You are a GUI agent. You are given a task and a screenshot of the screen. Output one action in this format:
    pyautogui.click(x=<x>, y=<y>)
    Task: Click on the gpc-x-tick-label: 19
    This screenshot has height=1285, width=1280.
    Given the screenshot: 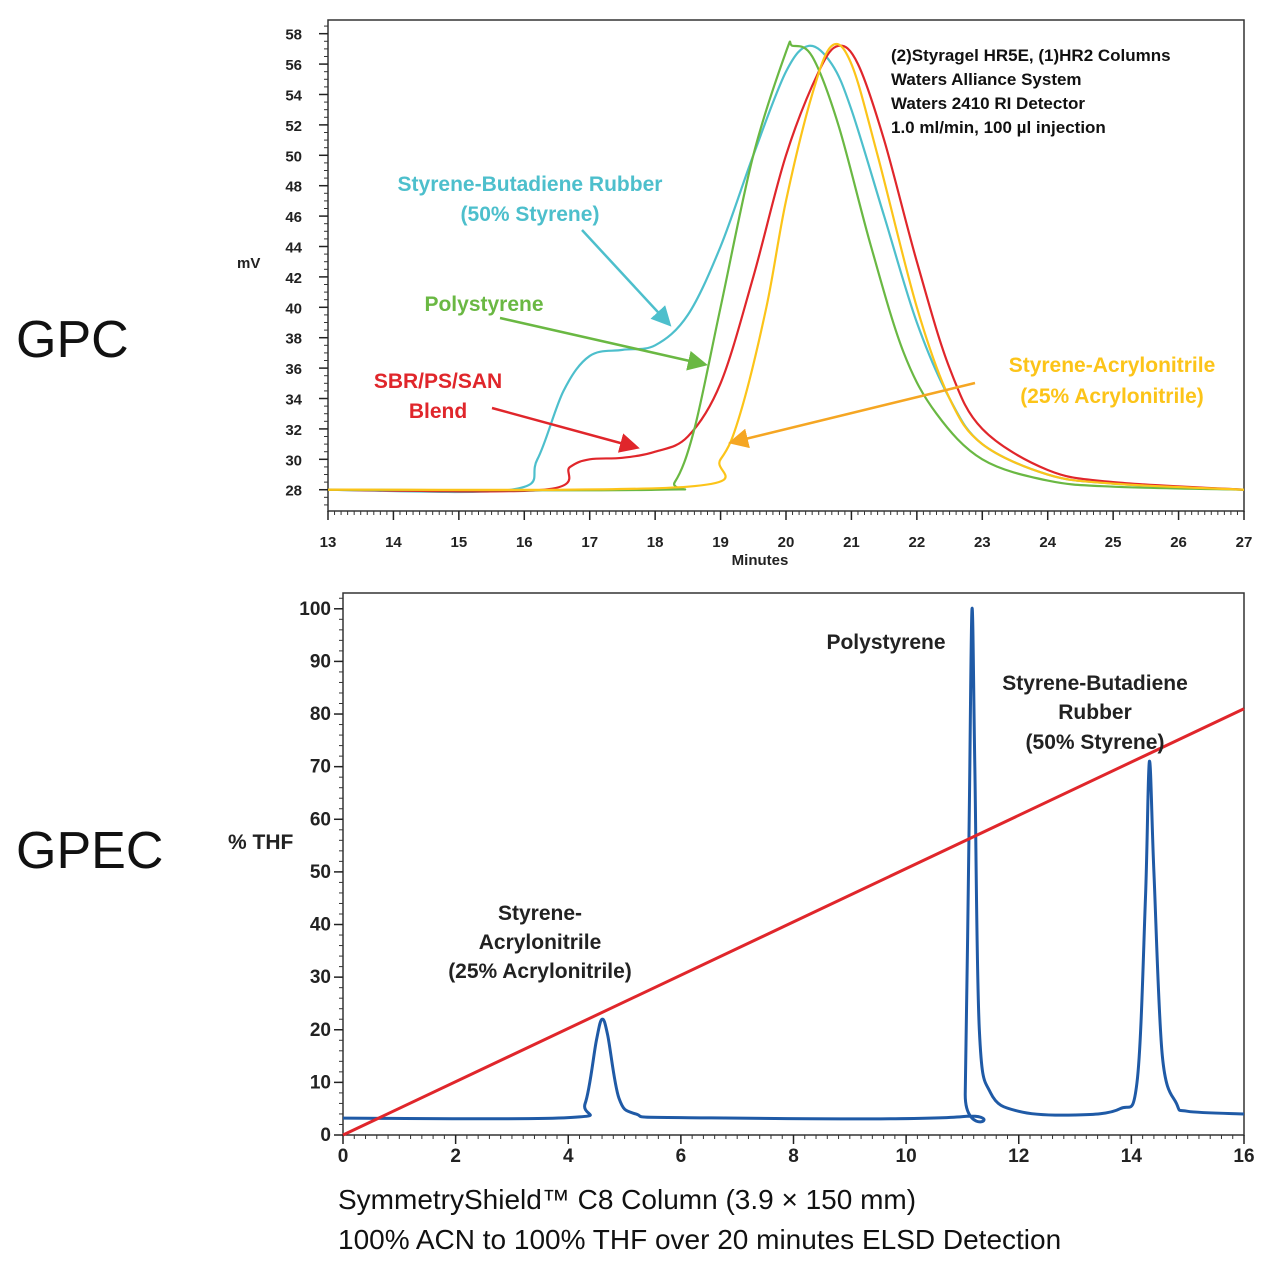 What is the action you would take?
    pyautogui.click(x=720, y=542)
    